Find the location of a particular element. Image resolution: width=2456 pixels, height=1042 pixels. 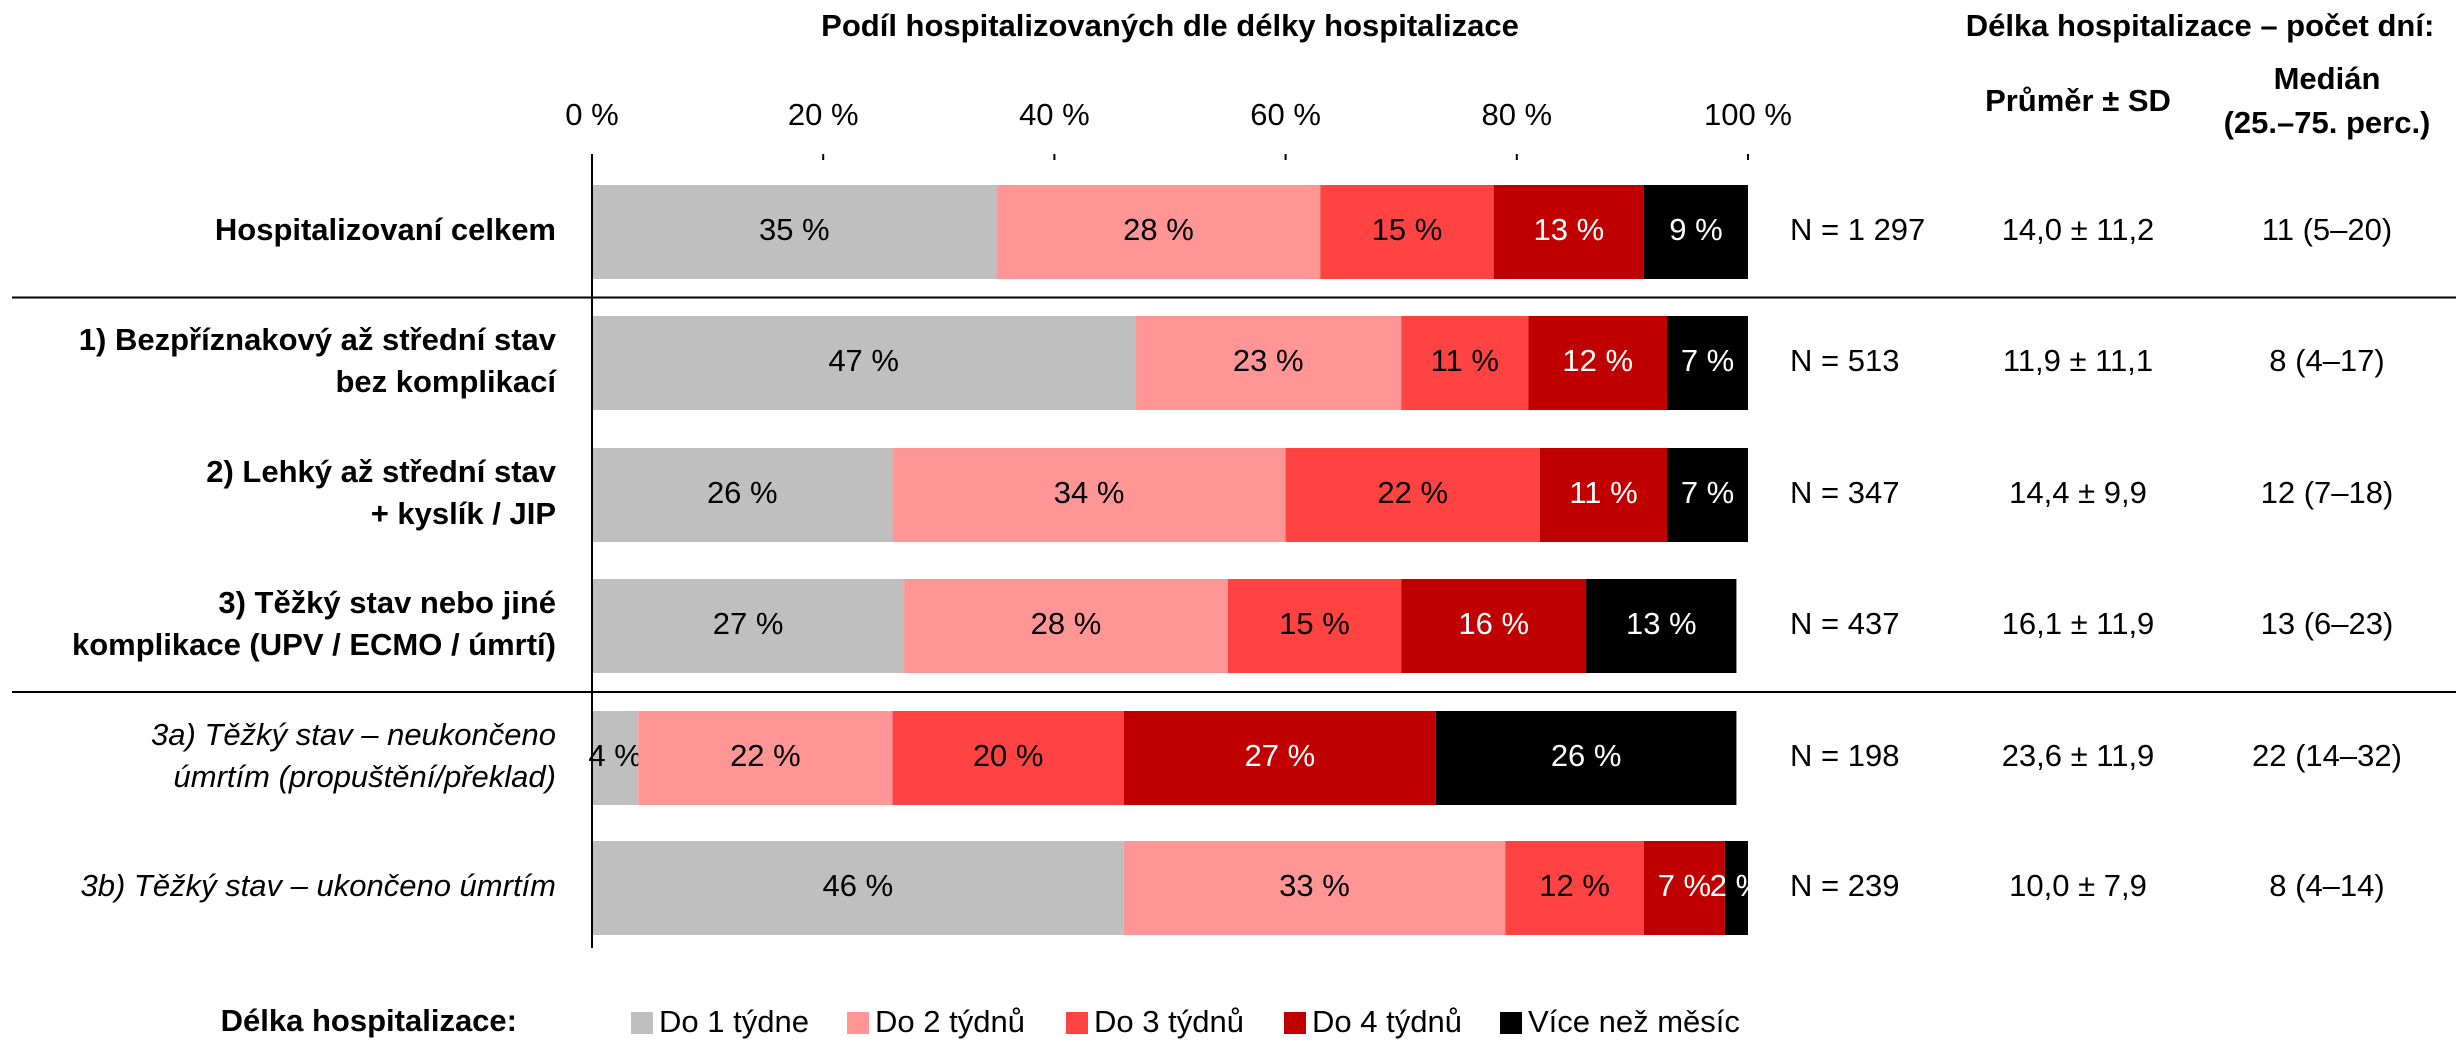

mean-sd: 16,1 ± 11,9 is located at coordinates (2078, 623).